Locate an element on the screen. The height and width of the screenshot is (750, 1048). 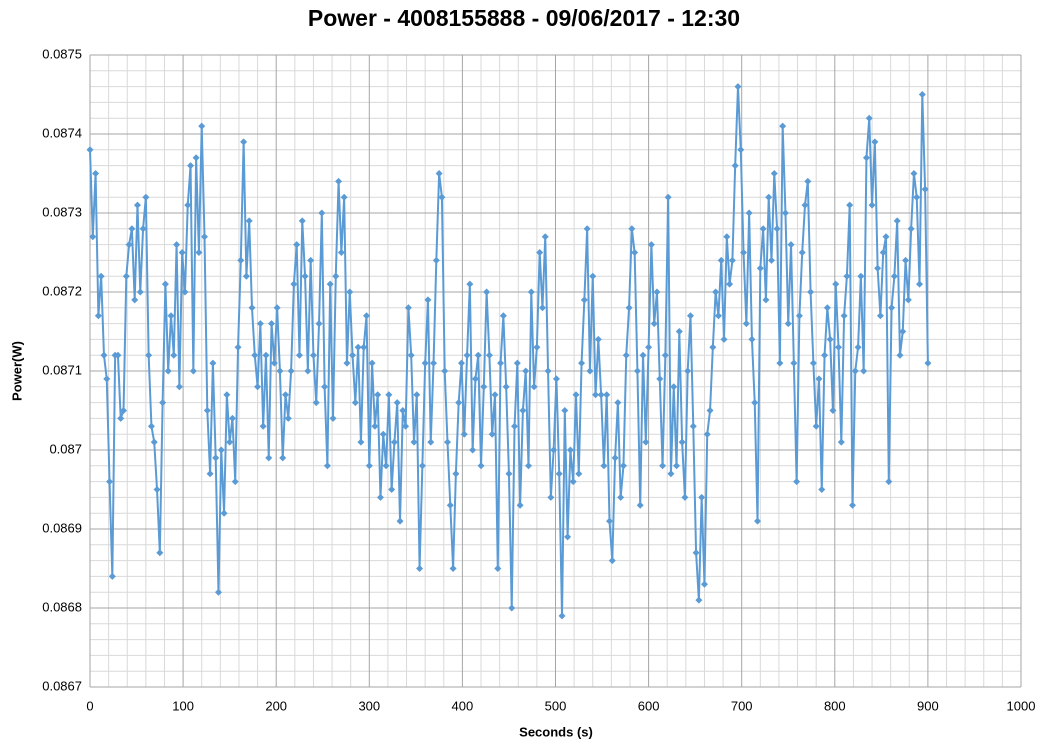
x-tick-label: 500 is located at coordinates (556, 705).